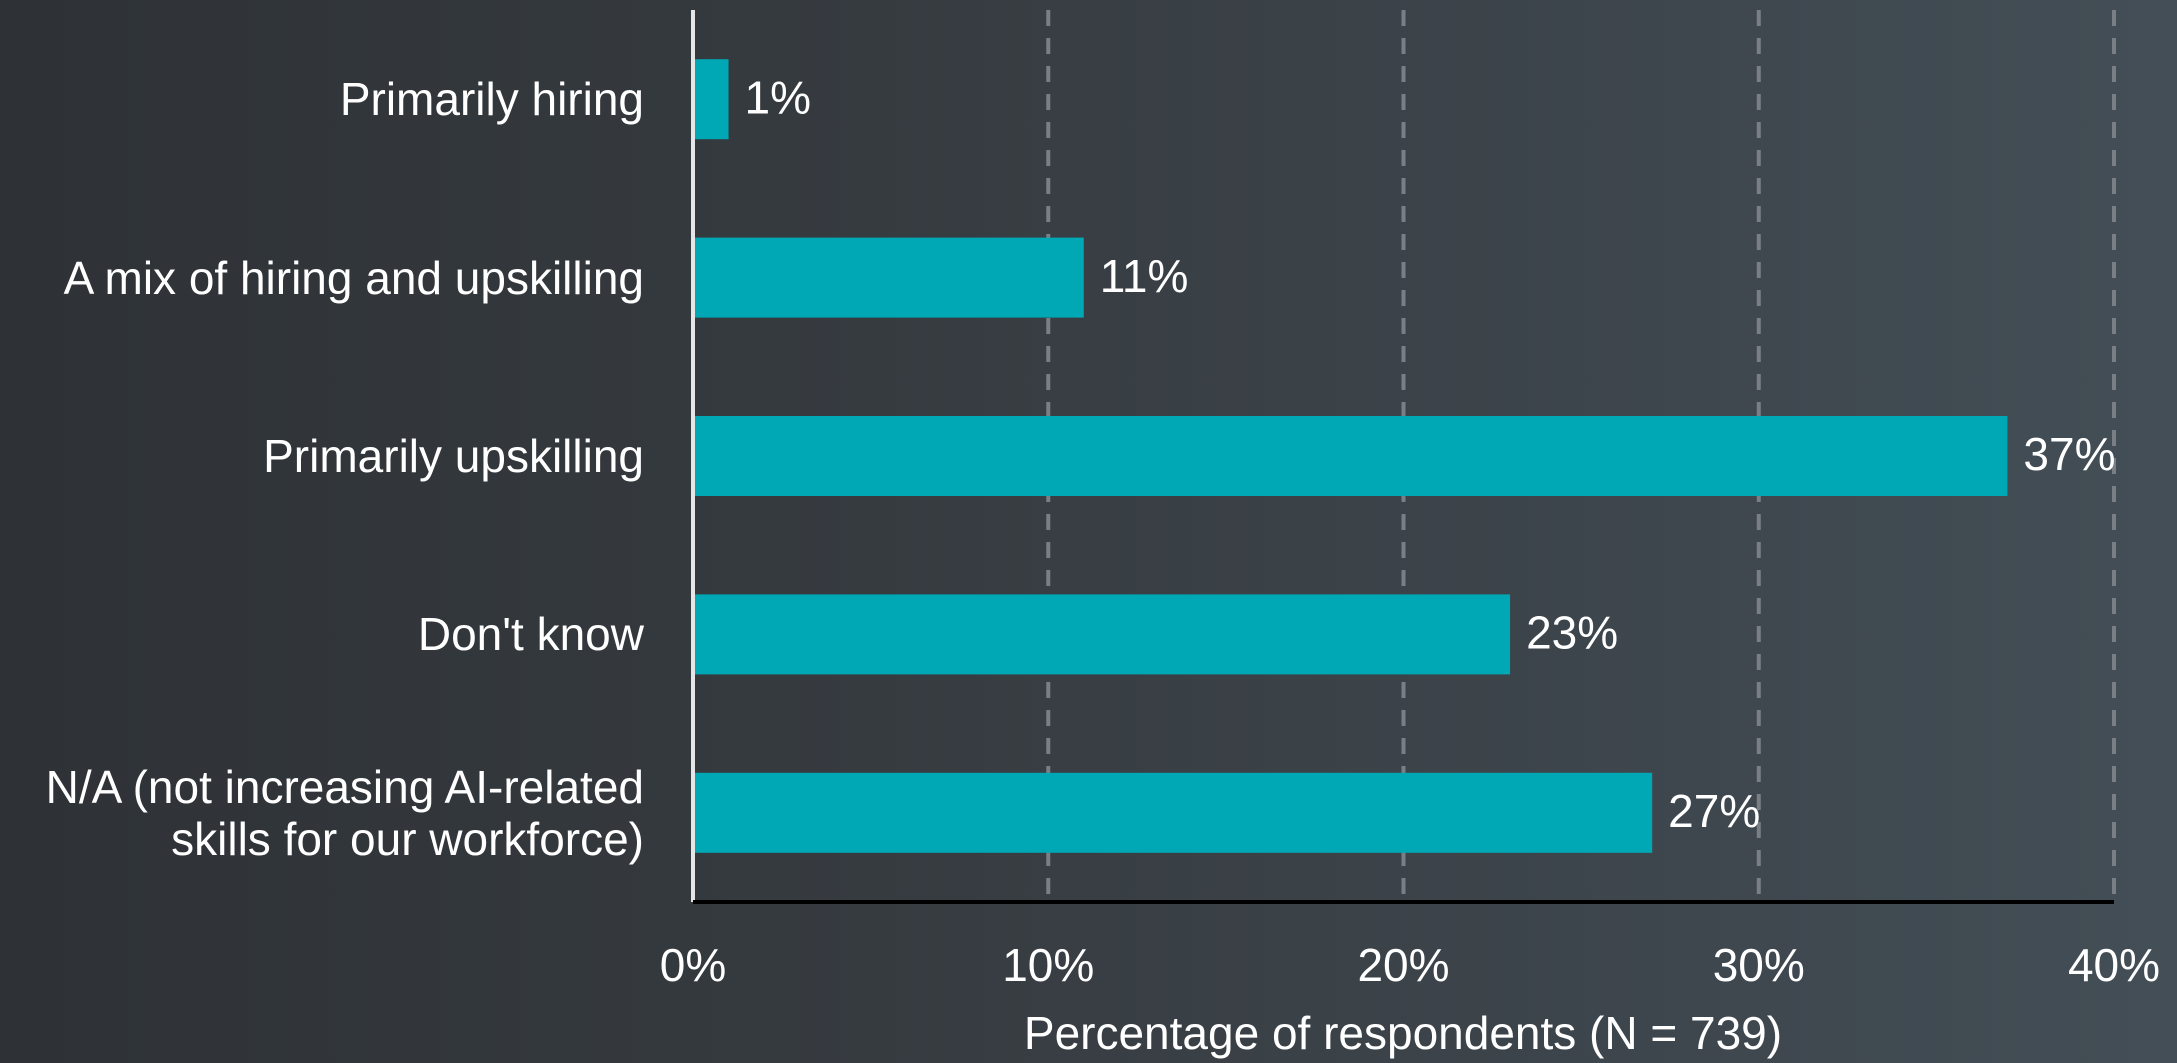 The height and width of the screenshot is (1063, 2177). What do you see at coordinates (1572, 633) in the screenshot?
I see `value-label: 23%` at bounding box center [1572, 633].